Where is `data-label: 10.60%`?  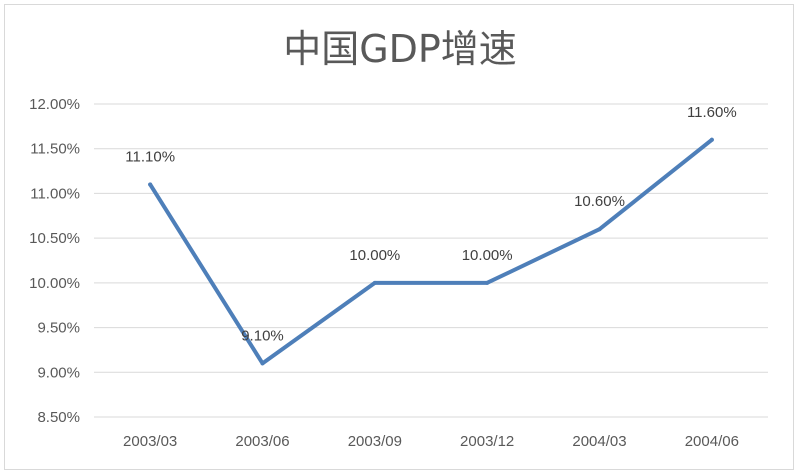 data-label: 10.60% is located at coordinates (599, 201).